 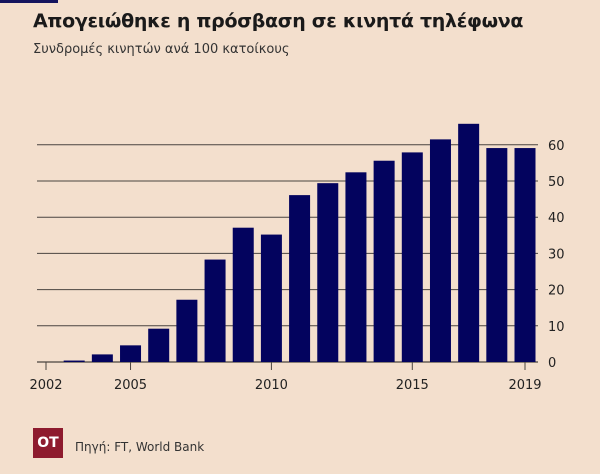 What do you see at coordinates (524, 385) in the screenshot?
I see `x-tick-label: 2019` at bounding box center [524, 385].